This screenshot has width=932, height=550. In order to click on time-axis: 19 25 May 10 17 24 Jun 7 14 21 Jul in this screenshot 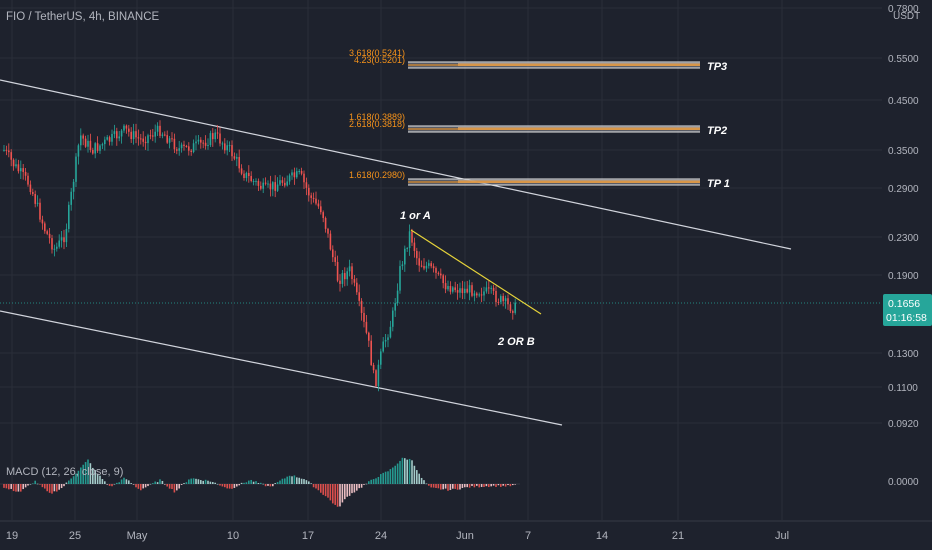, I will do `click(466, 531)`.